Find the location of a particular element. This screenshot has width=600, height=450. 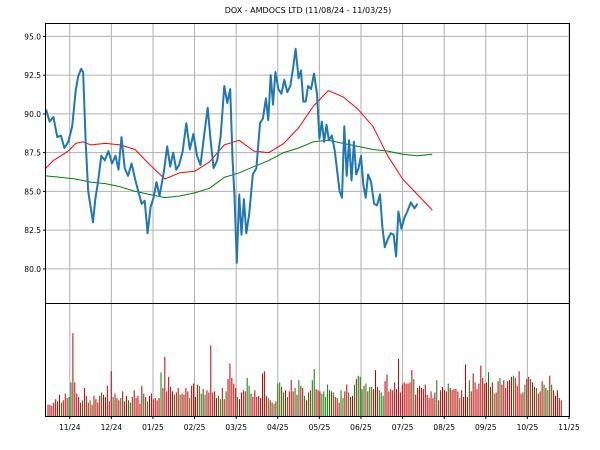

price-y-tick-label: 87.5 is located at coordinates (32, 153).